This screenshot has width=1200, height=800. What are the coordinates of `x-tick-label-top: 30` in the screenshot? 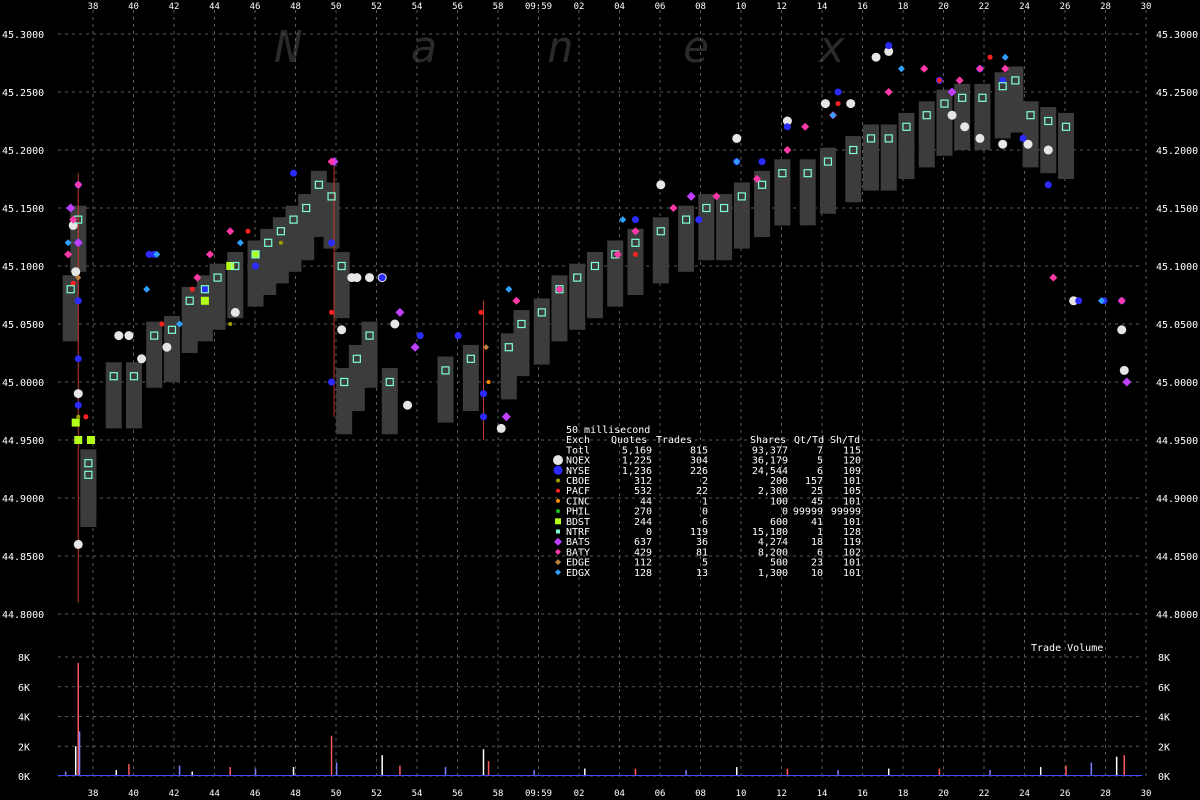 It's located at (1146, 7).